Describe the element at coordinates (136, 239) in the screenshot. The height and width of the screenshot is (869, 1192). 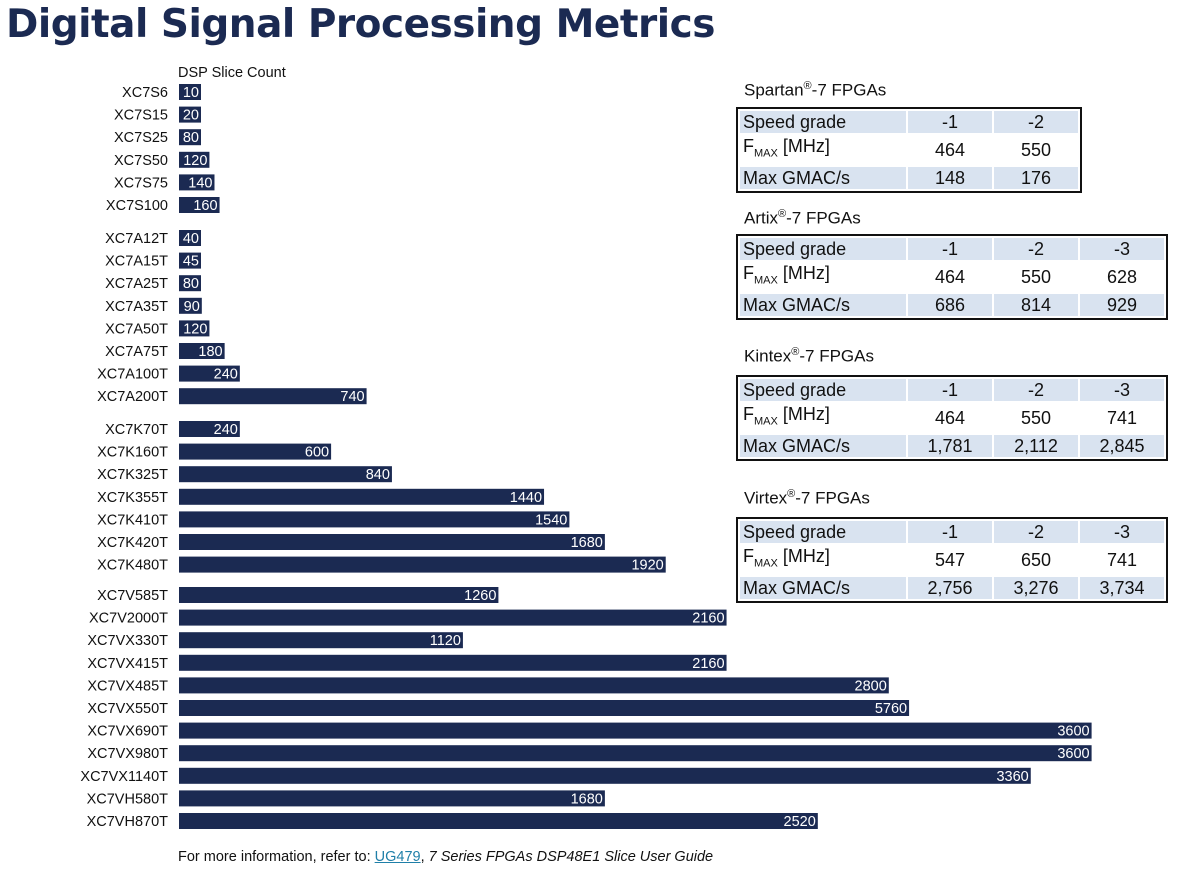
I see `category-label: XC7A12T` at that location.